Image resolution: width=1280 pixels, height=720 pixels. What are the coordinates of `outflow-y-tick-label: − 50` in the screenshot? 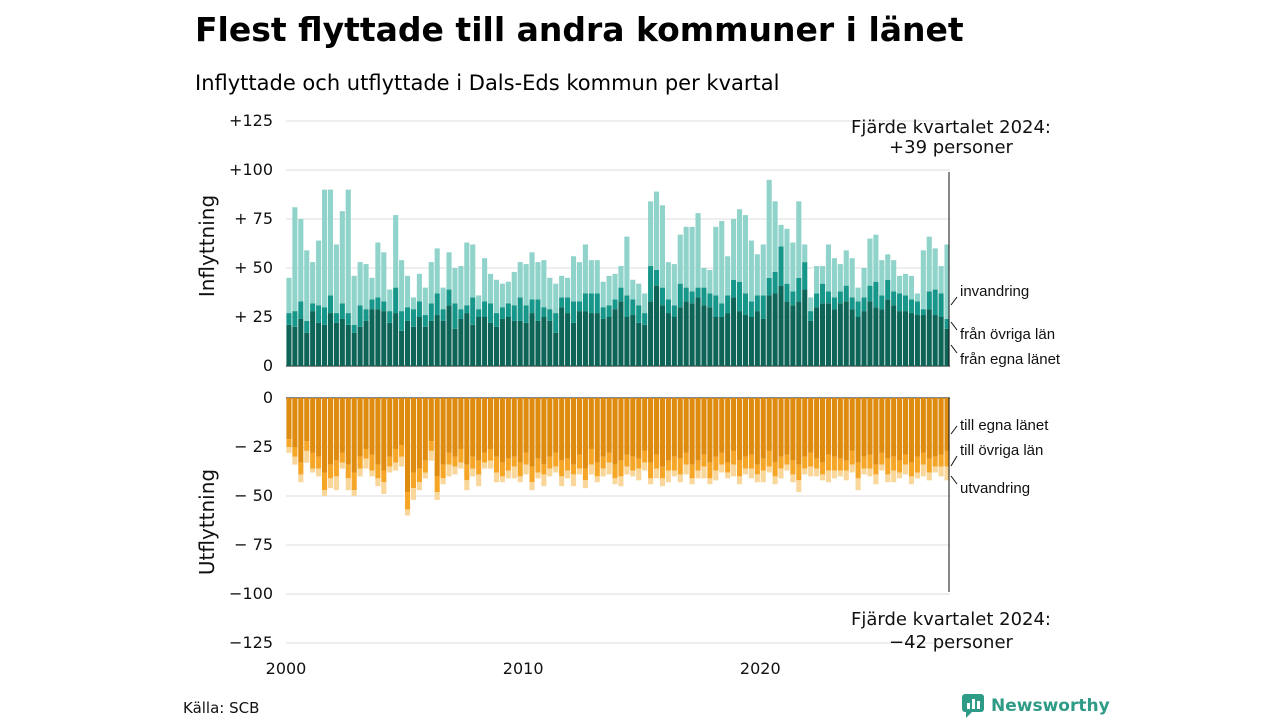 It's located at (253, 495).